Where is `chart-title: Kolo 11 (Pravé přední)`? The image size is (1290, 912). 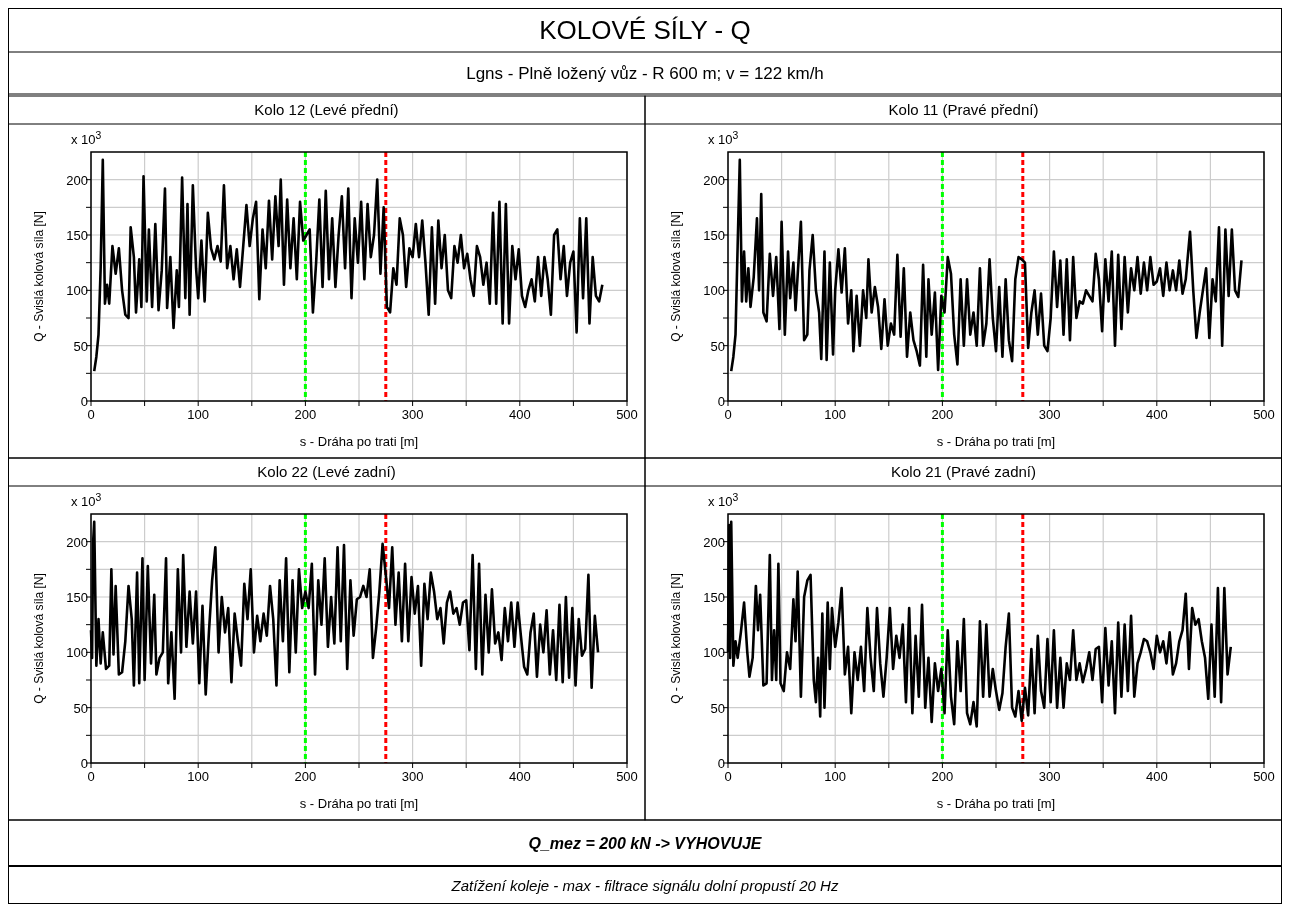
chart-title: Kolo 11 (Pravé přední) is located at coordinates (963, 109).